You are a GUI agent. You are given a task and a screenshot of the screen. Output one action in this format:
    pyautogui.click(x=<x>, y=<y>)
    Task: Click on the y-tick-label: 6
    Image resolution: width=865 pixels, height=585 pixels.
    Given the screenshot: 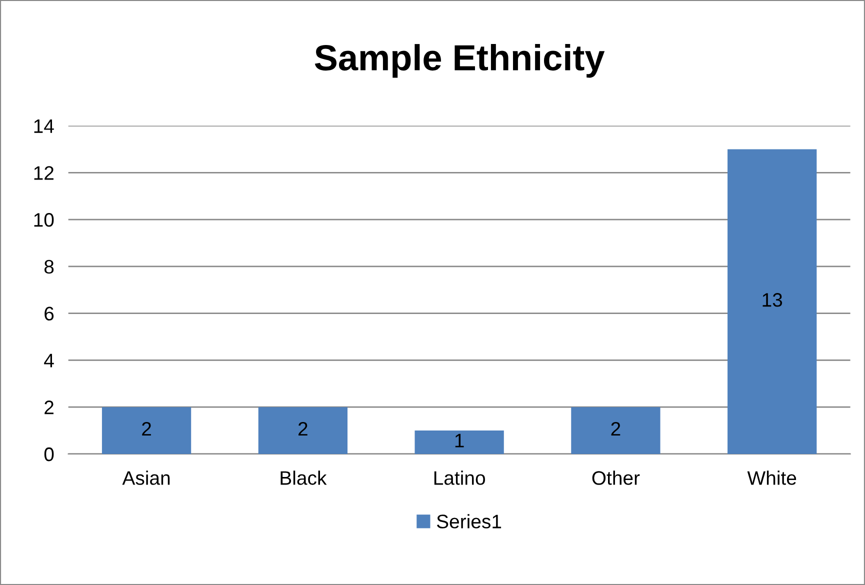 What is the action you would take?
    pyautogui.click(x=49, y=313)
    